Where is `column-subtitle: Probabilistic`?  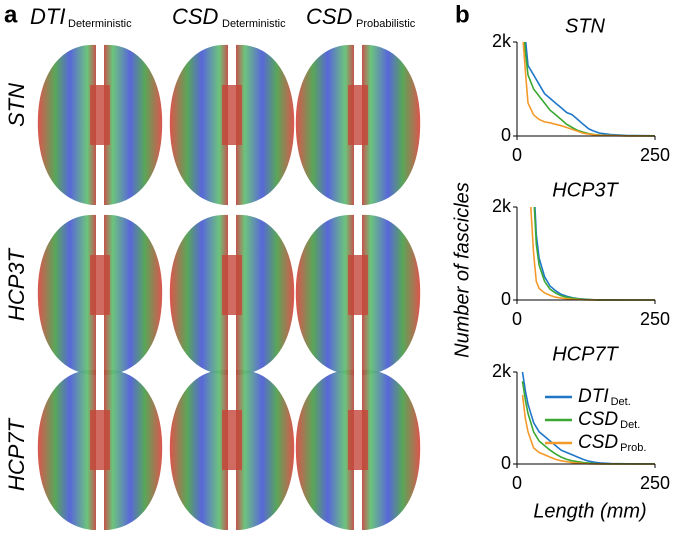 column-subtitle: Probabilistic is located at coordinates (386, 24).